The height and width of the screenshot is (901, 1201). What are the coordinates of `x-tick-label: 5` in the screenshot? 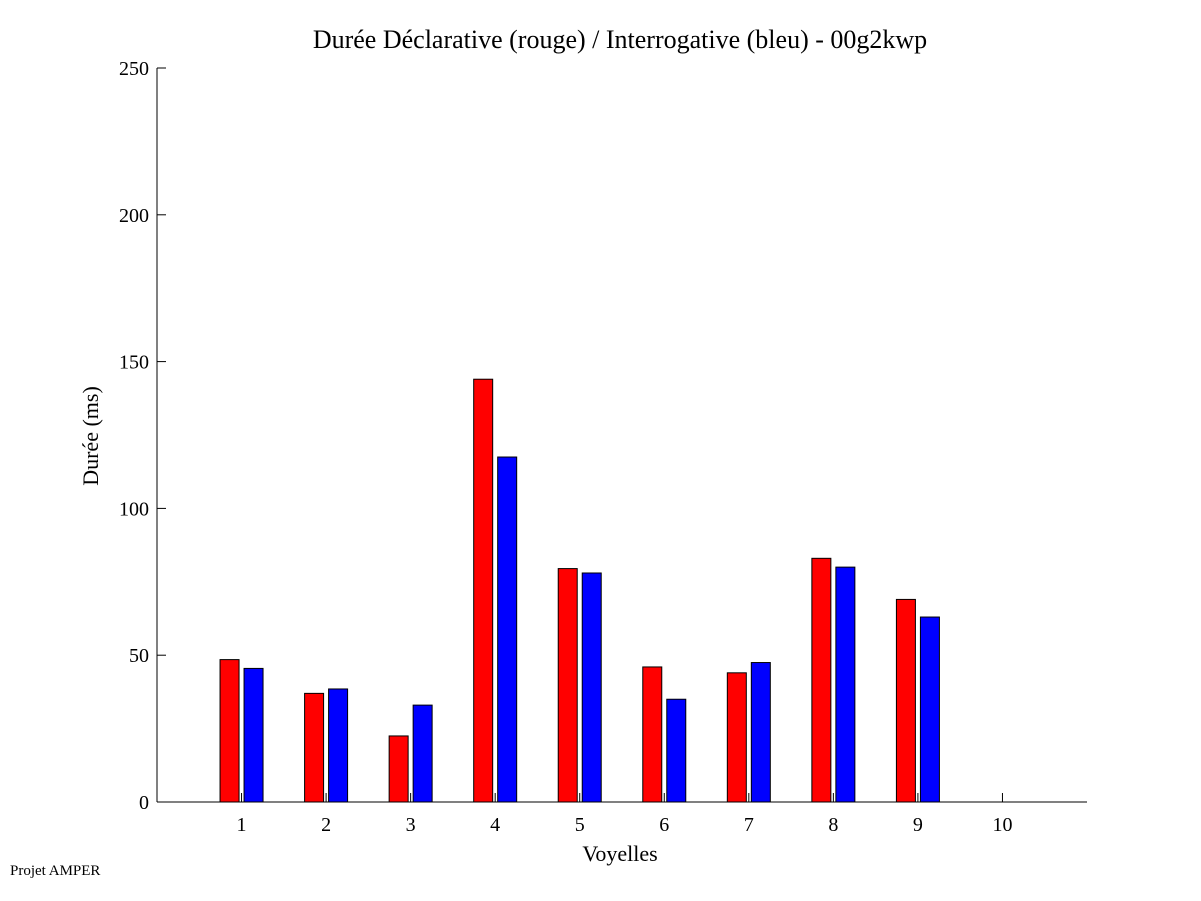 It's located at (580, 825).